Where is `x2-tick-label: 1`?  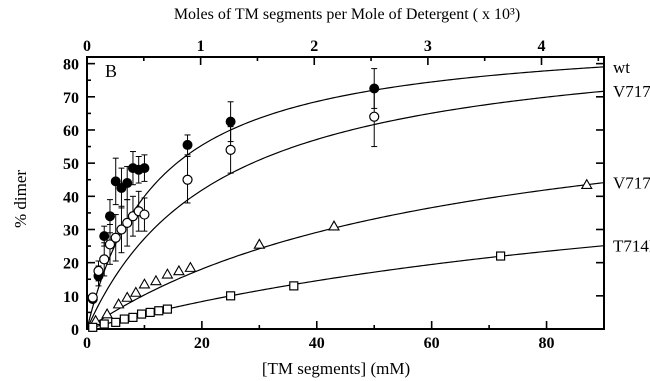
x2-tick-label: 1 is located at coordinates (201, 46).